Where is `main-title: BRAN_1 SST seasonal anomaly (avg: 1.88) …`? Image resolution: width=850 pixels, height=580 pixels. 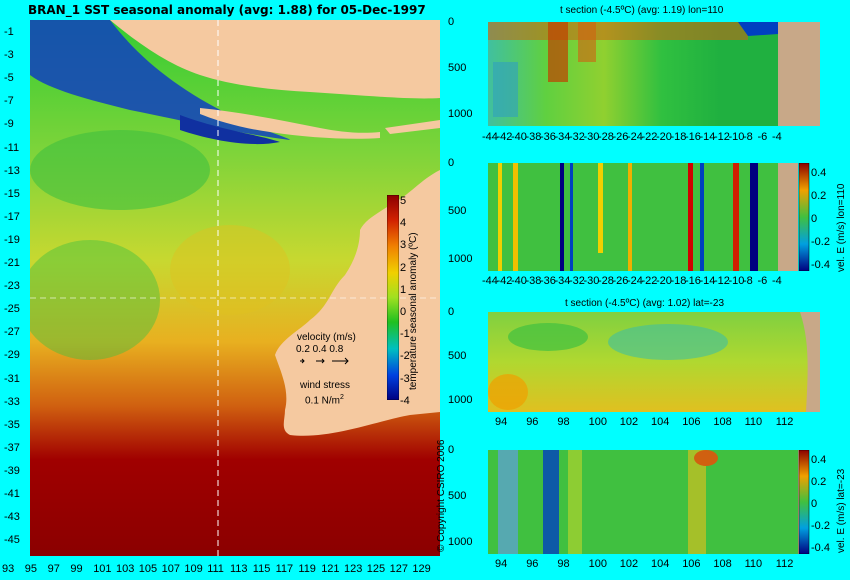
main-title: BRAN_1 SST seasonal anomaly (avg: 1.88) … is located at coordinates (227, 10).